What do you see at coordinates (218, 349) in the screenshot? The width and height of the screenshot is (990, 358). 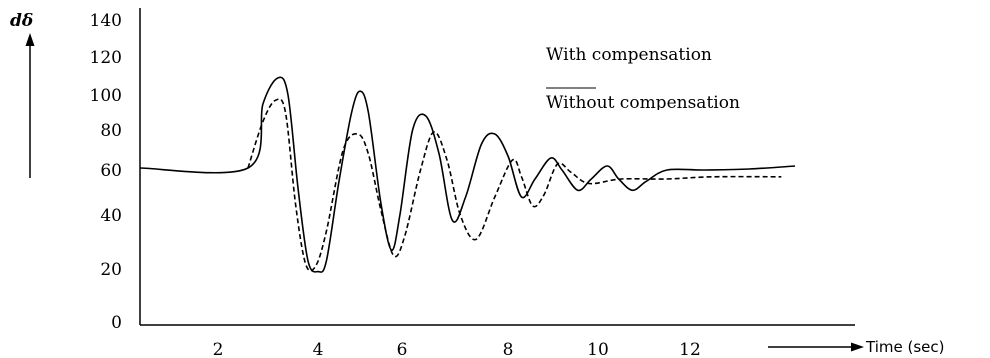 I see `x-tick-label: 2` at bounding box center [218, 349].